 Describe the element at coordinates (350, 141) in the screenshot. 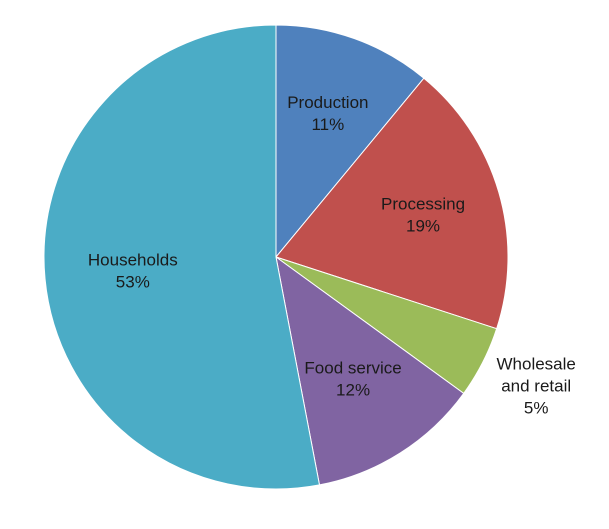

I see `slice-production` at that location.